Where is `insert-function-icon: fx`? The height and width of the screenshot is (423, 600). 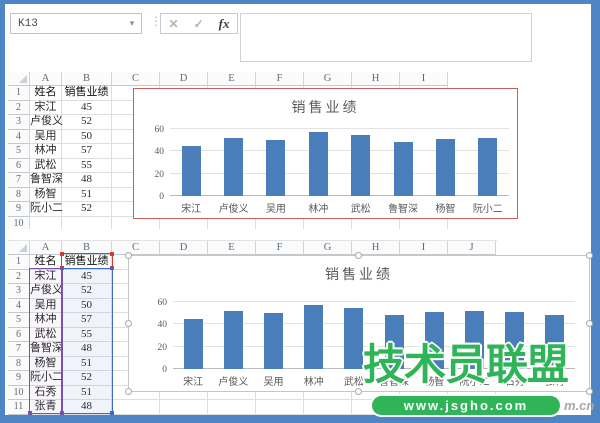
insert-function-icon: fx is located at coordinates (224, 23).